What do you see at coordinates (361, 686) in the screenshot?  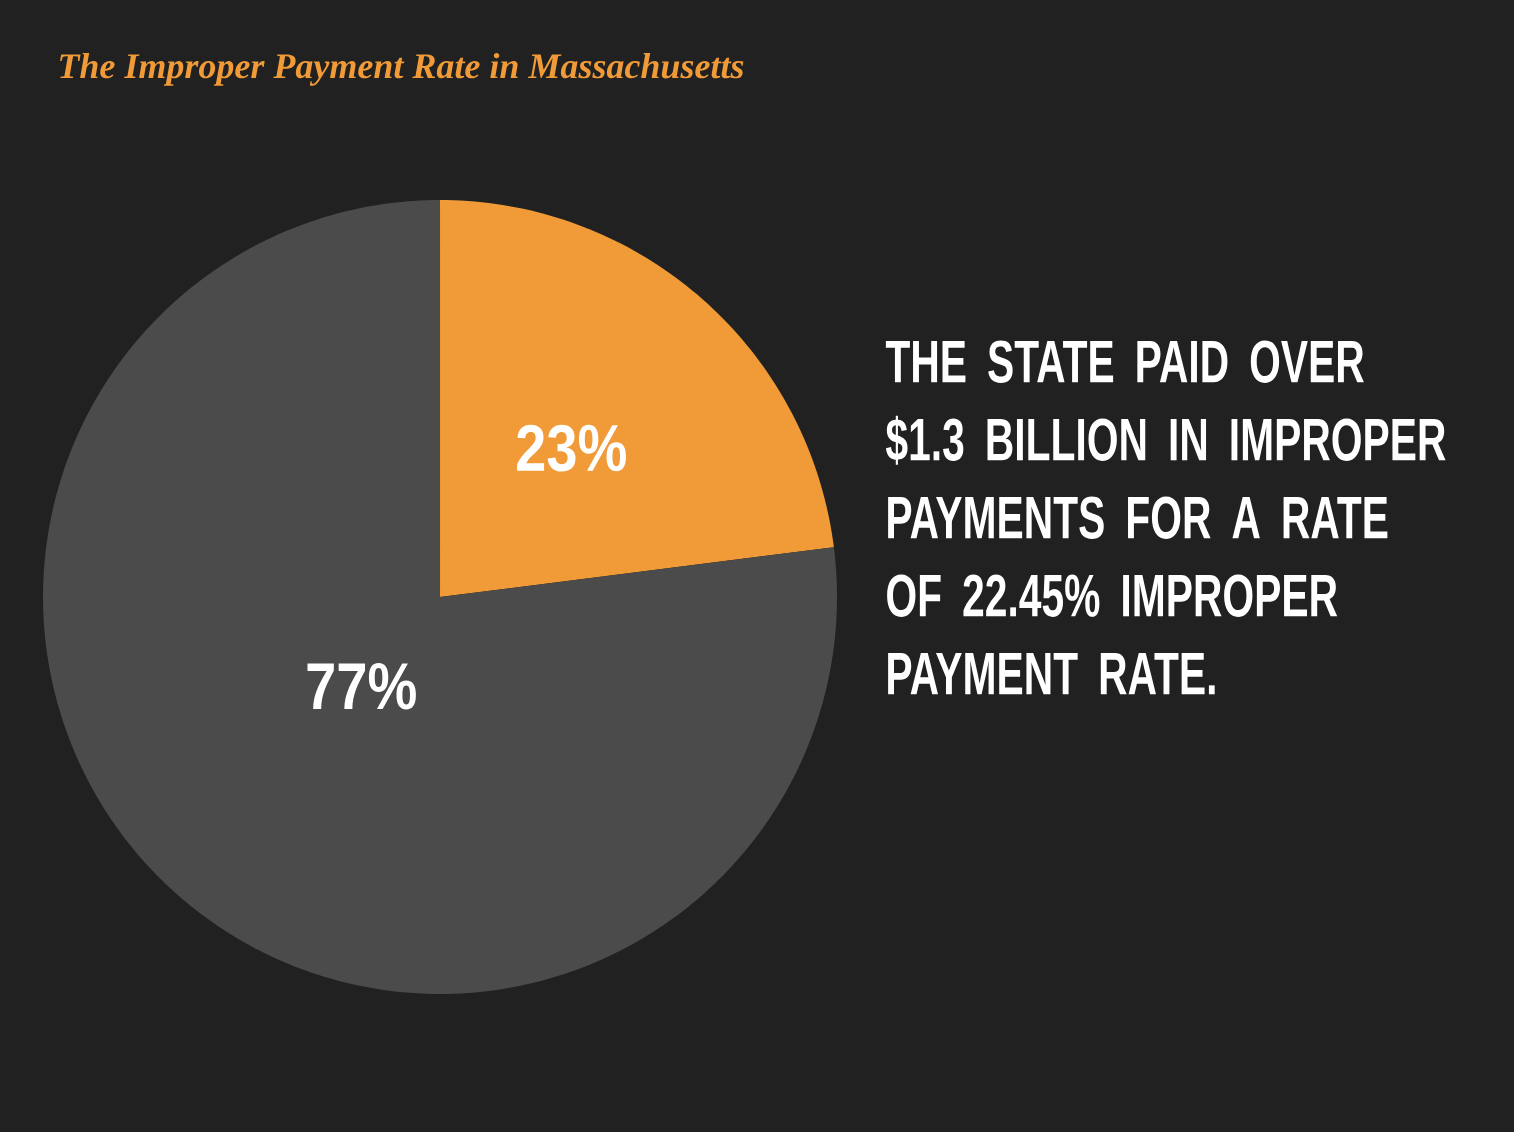 I see `data-label: 77%` at bounding box center [361, 686].